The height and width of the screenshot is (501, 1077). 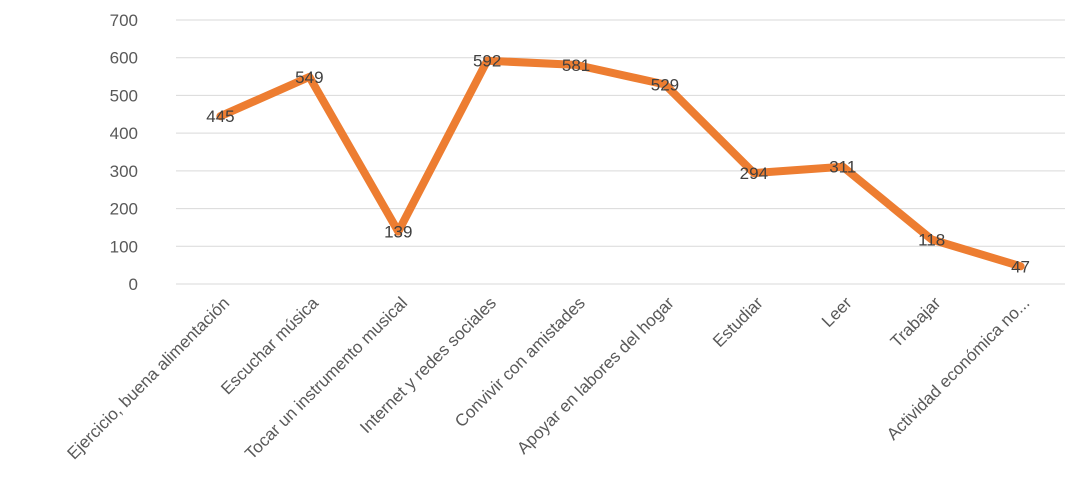 What do you see at coordinates (133, 284) in the screenshot?
I see `y-tick-label: 0` at bounding box center [133, 284].